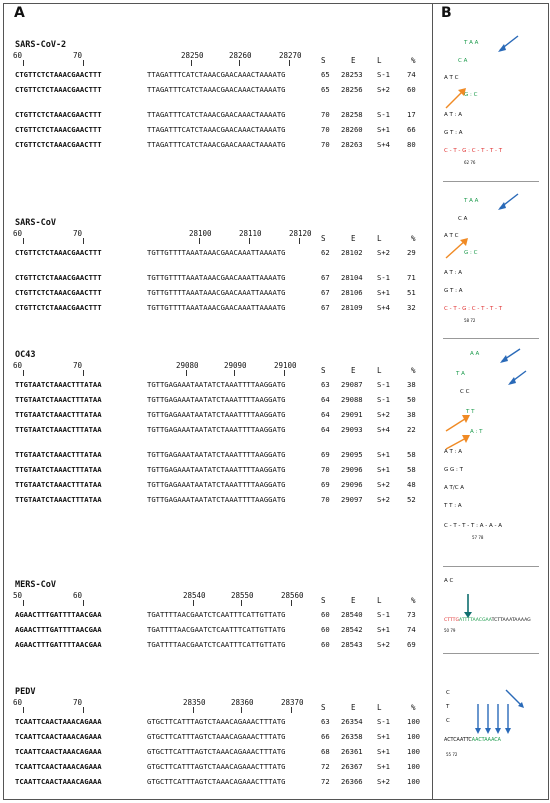 This screenshot has height=803, width=550. Describe the element at coordinates (325, 751) in the screenshot. I see `cell-s: 68` at that location.